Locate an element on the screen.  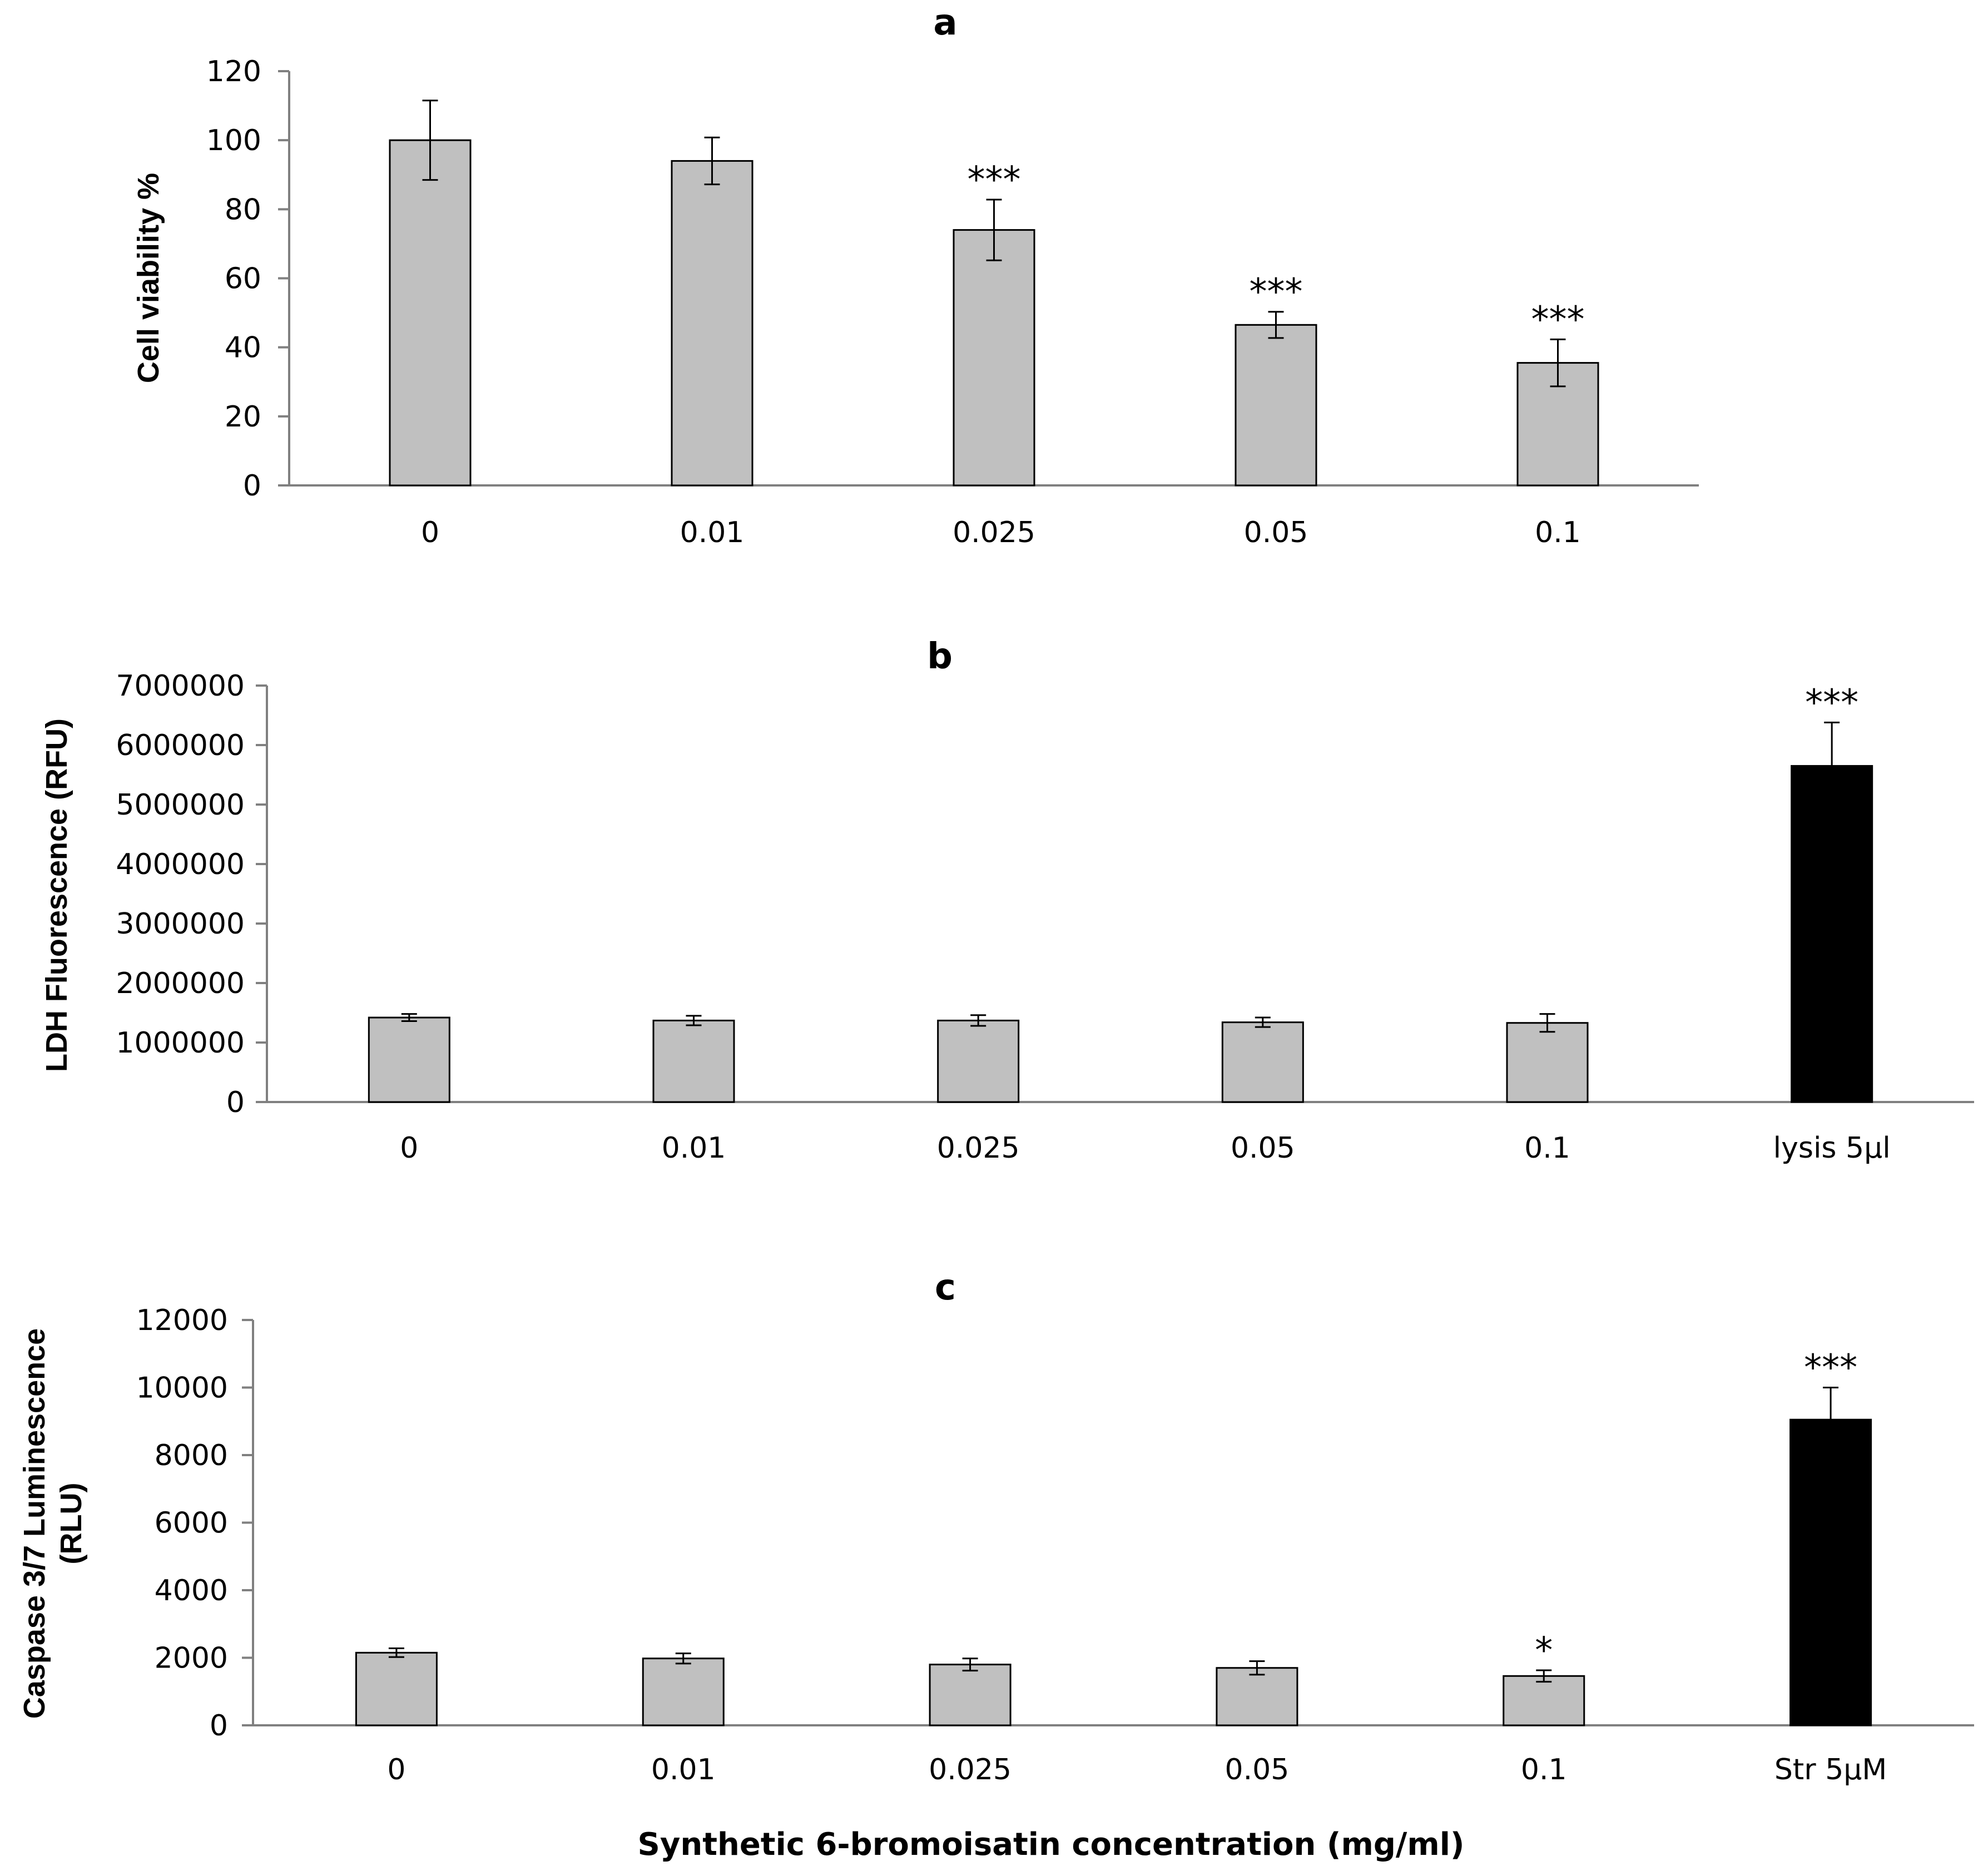
chart-title-b: b is located at coordinates (940, 656).